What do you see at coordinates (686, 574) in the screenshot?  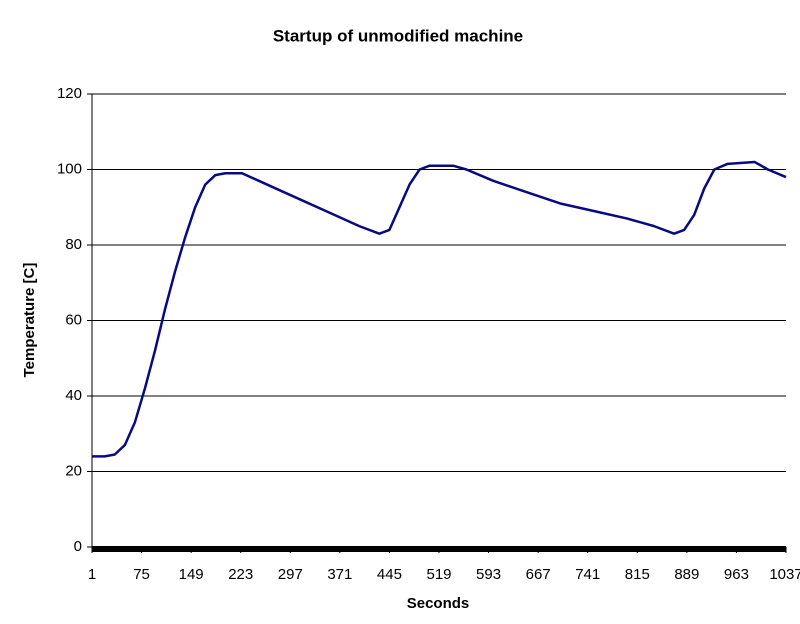 I see `x-tick-label: 889` at bounding box center [686, 574].